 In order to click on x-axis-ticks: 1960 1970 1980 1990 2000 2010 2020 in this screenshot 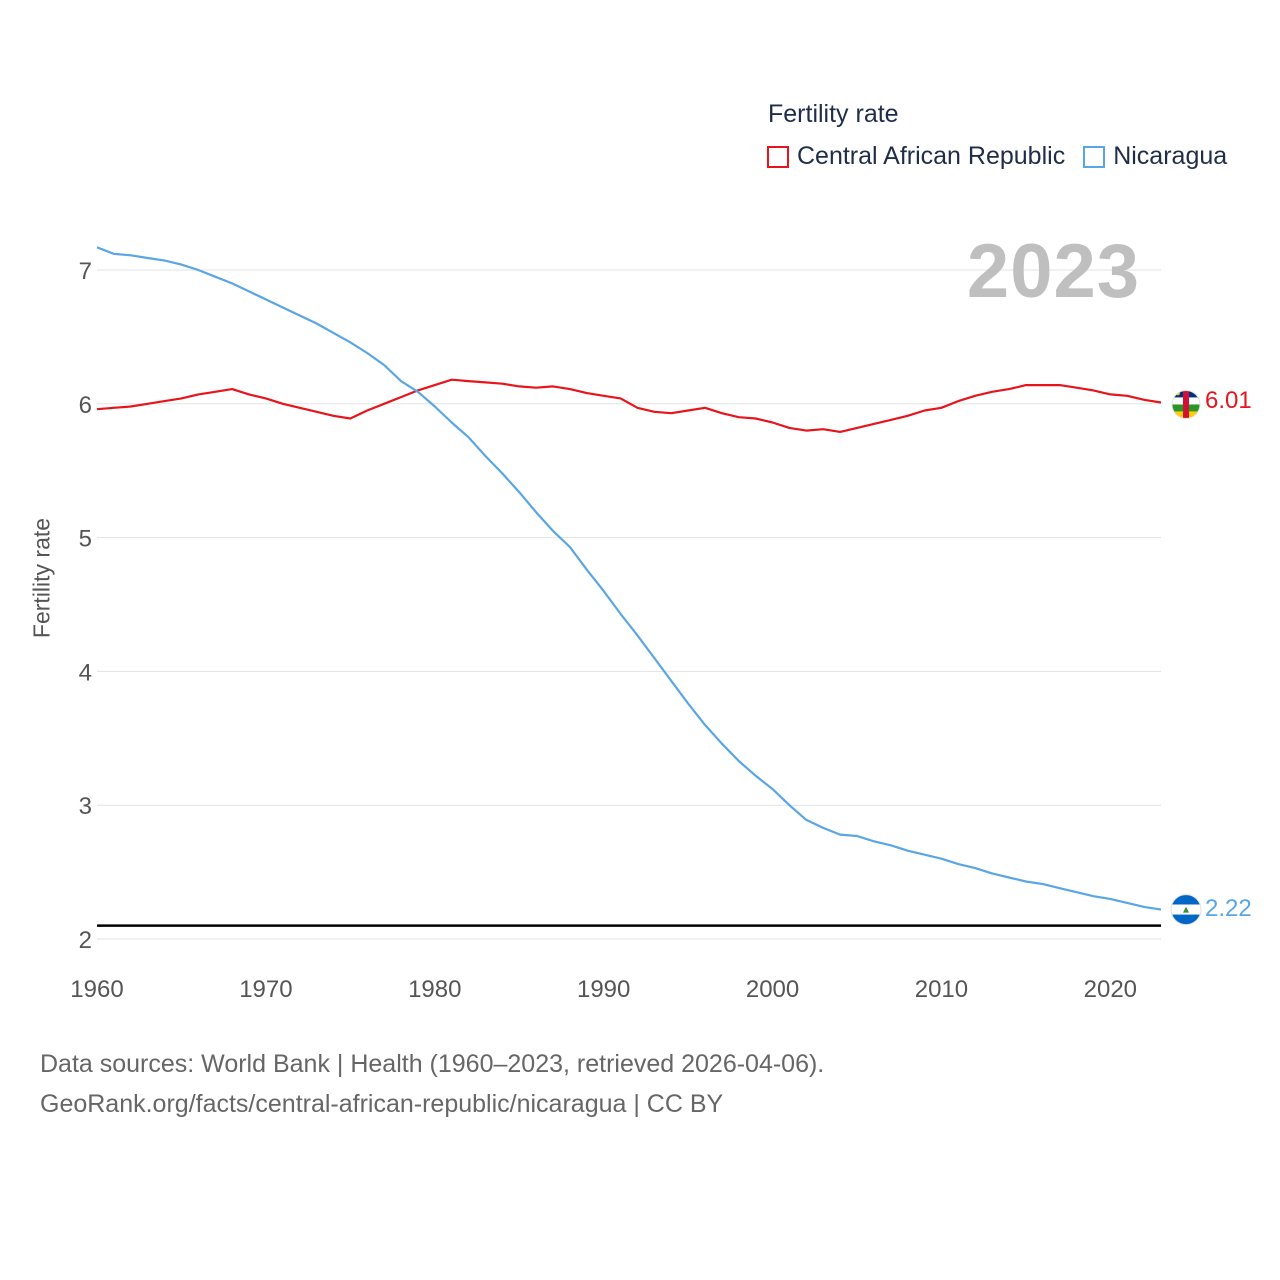, I will do `click(603, 989)`.